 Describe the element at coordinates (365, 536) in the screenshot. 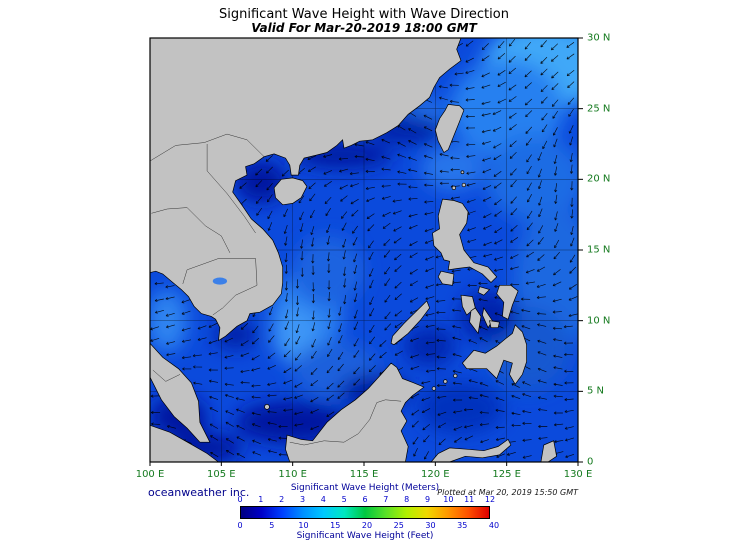

I see `legend-feet-title: Significant Wave Height (Feet)` at that location.